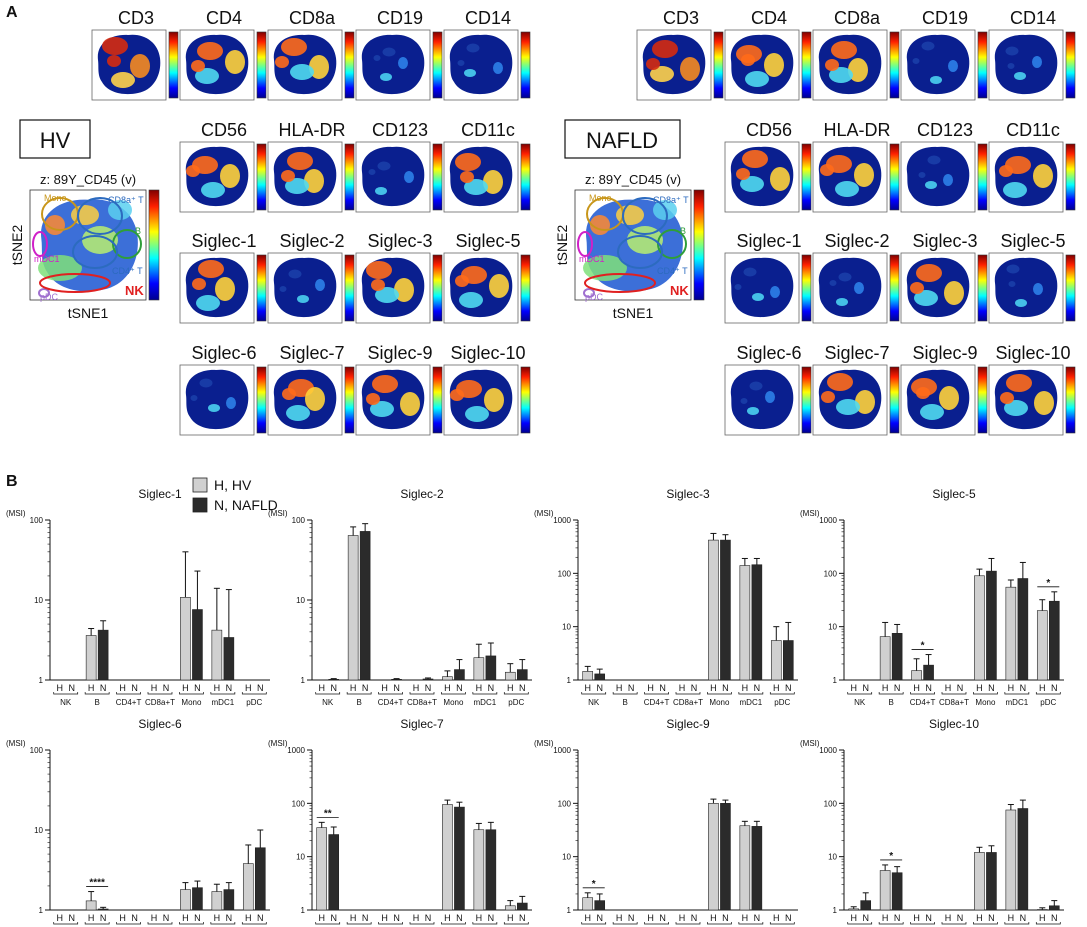 The image size is (1087, 927). Describe the element at coordinates (769, 130) in the screenshot. I see `marker-title: CD56` at that location.